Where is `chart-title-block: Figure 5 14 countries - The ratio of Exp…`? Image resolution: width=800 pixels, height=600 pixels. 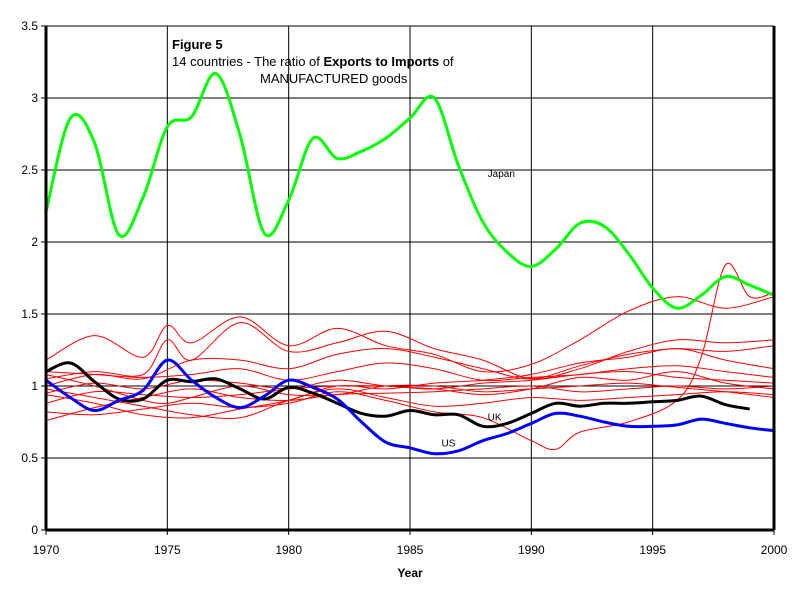 chart-title-block: Figure 5 14 countries - The ratio of Exp… is located at coordinates (313, 61).